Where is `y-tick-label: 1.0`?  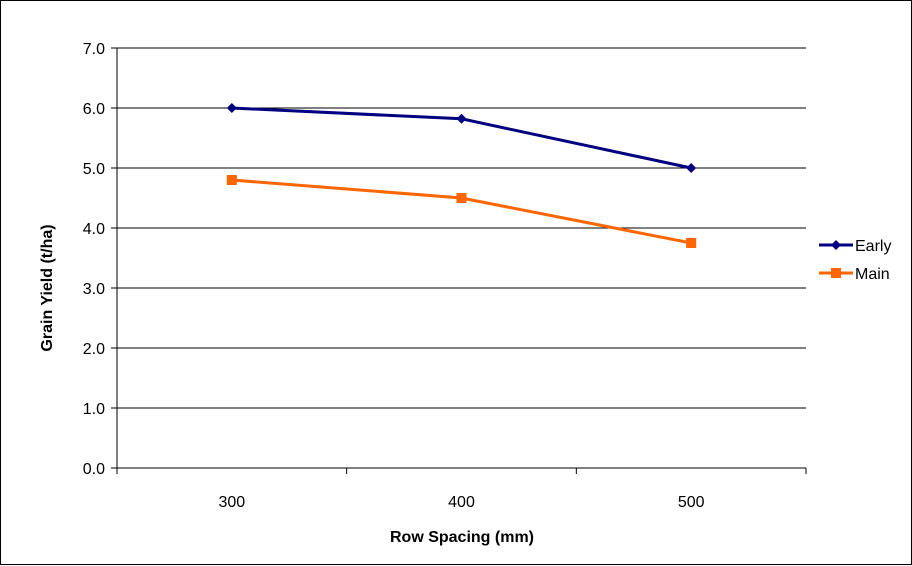
y-tick-label: 1.0 is located at coordinates (94, 409).